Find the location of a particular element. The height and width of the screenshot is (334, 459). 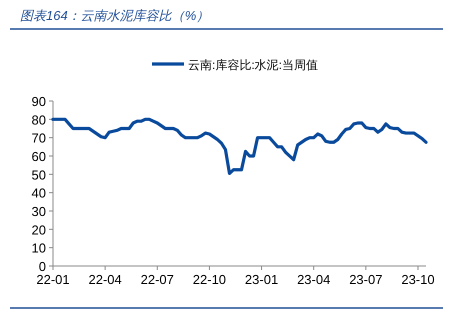

legend-label: 云南:库容比:水泥:当周值 is located at coordinates (253, 65).